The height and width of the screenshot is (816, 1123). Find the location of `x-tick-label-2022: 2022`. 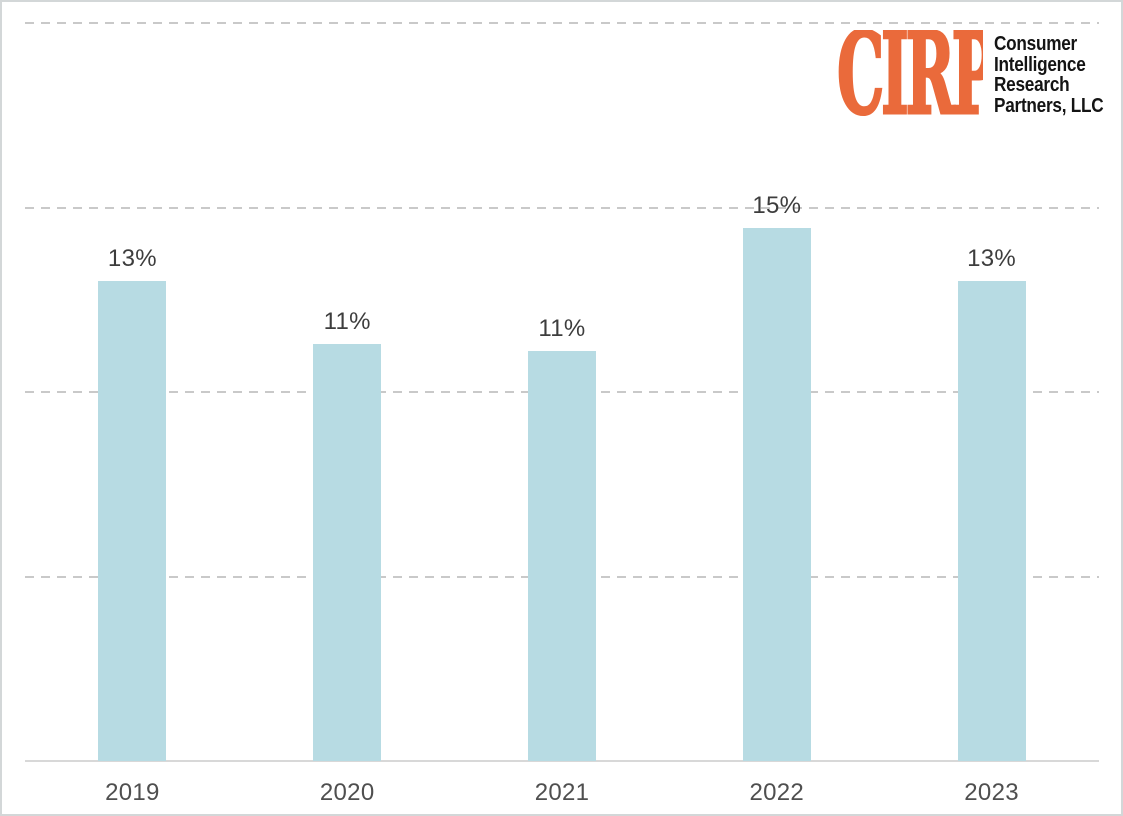

x-tick-label-2022: 2022 is located at coordinates (777, 792).